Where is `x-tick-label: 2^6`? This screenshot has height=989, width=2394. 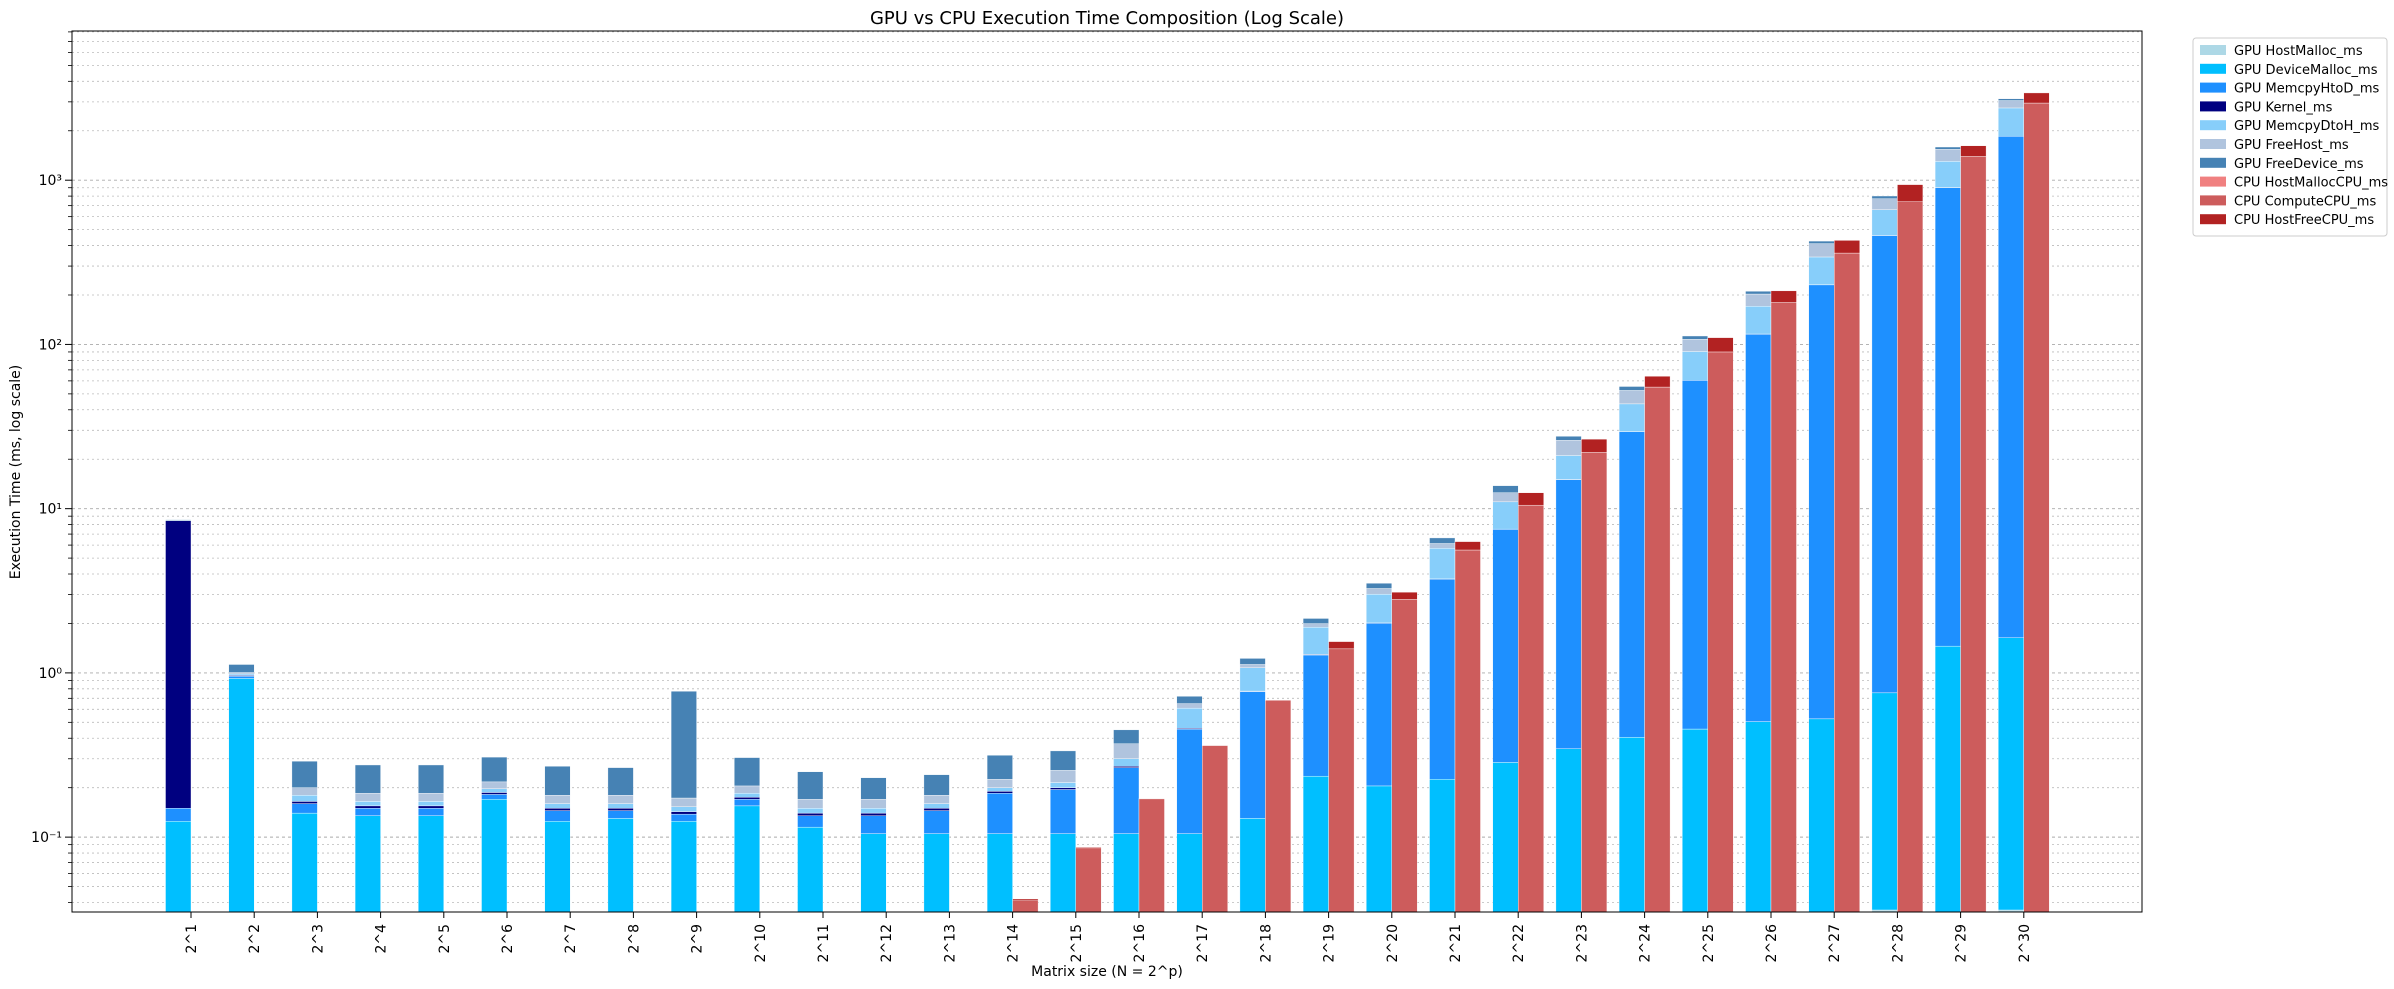
x-tick-label: 2^6 is located at coordinates (508, 939).